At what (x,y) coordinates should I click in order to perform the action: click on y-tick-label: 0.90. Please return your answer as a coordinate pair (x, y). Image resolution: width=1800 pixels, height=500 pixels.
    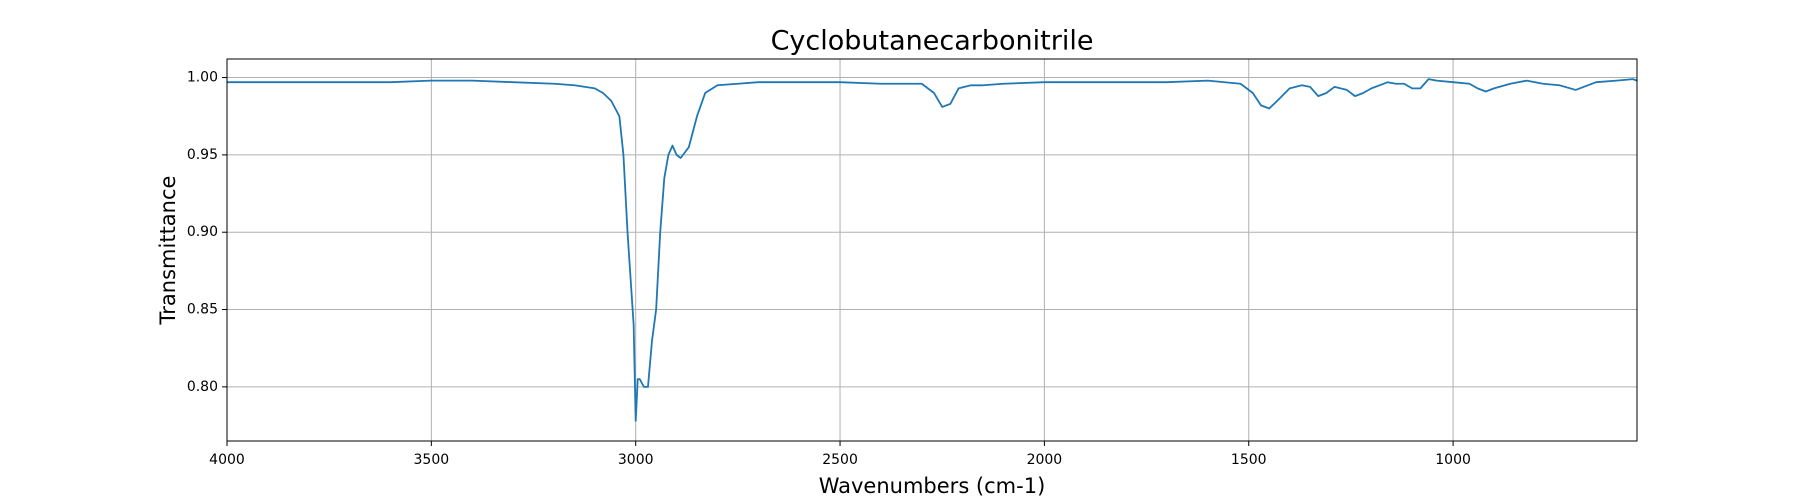
    Looking at the image, I should click on (202, 232).